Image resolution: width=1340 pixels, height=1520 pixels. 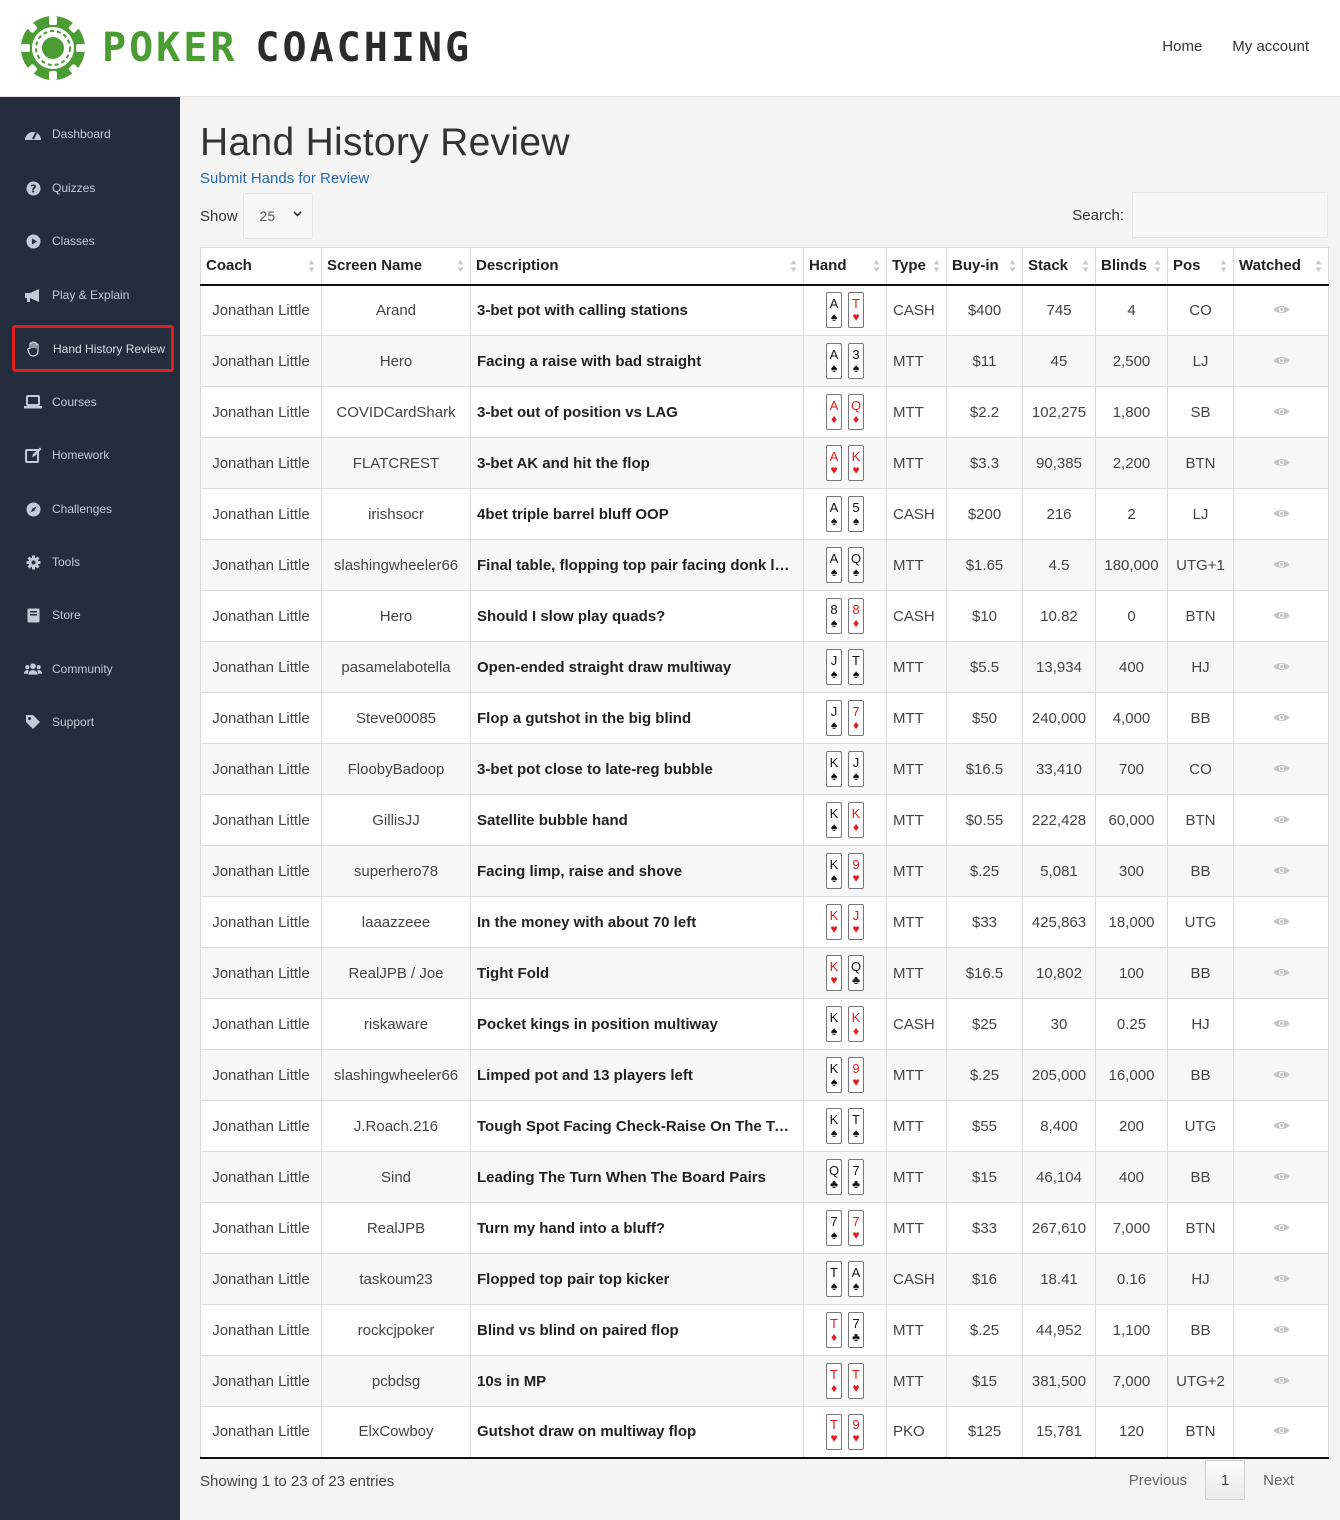 What do you see at coordinates (90, 669) in the screenshot?
I see `sidebar-item-community: Community` at bounding box center [90, 669].